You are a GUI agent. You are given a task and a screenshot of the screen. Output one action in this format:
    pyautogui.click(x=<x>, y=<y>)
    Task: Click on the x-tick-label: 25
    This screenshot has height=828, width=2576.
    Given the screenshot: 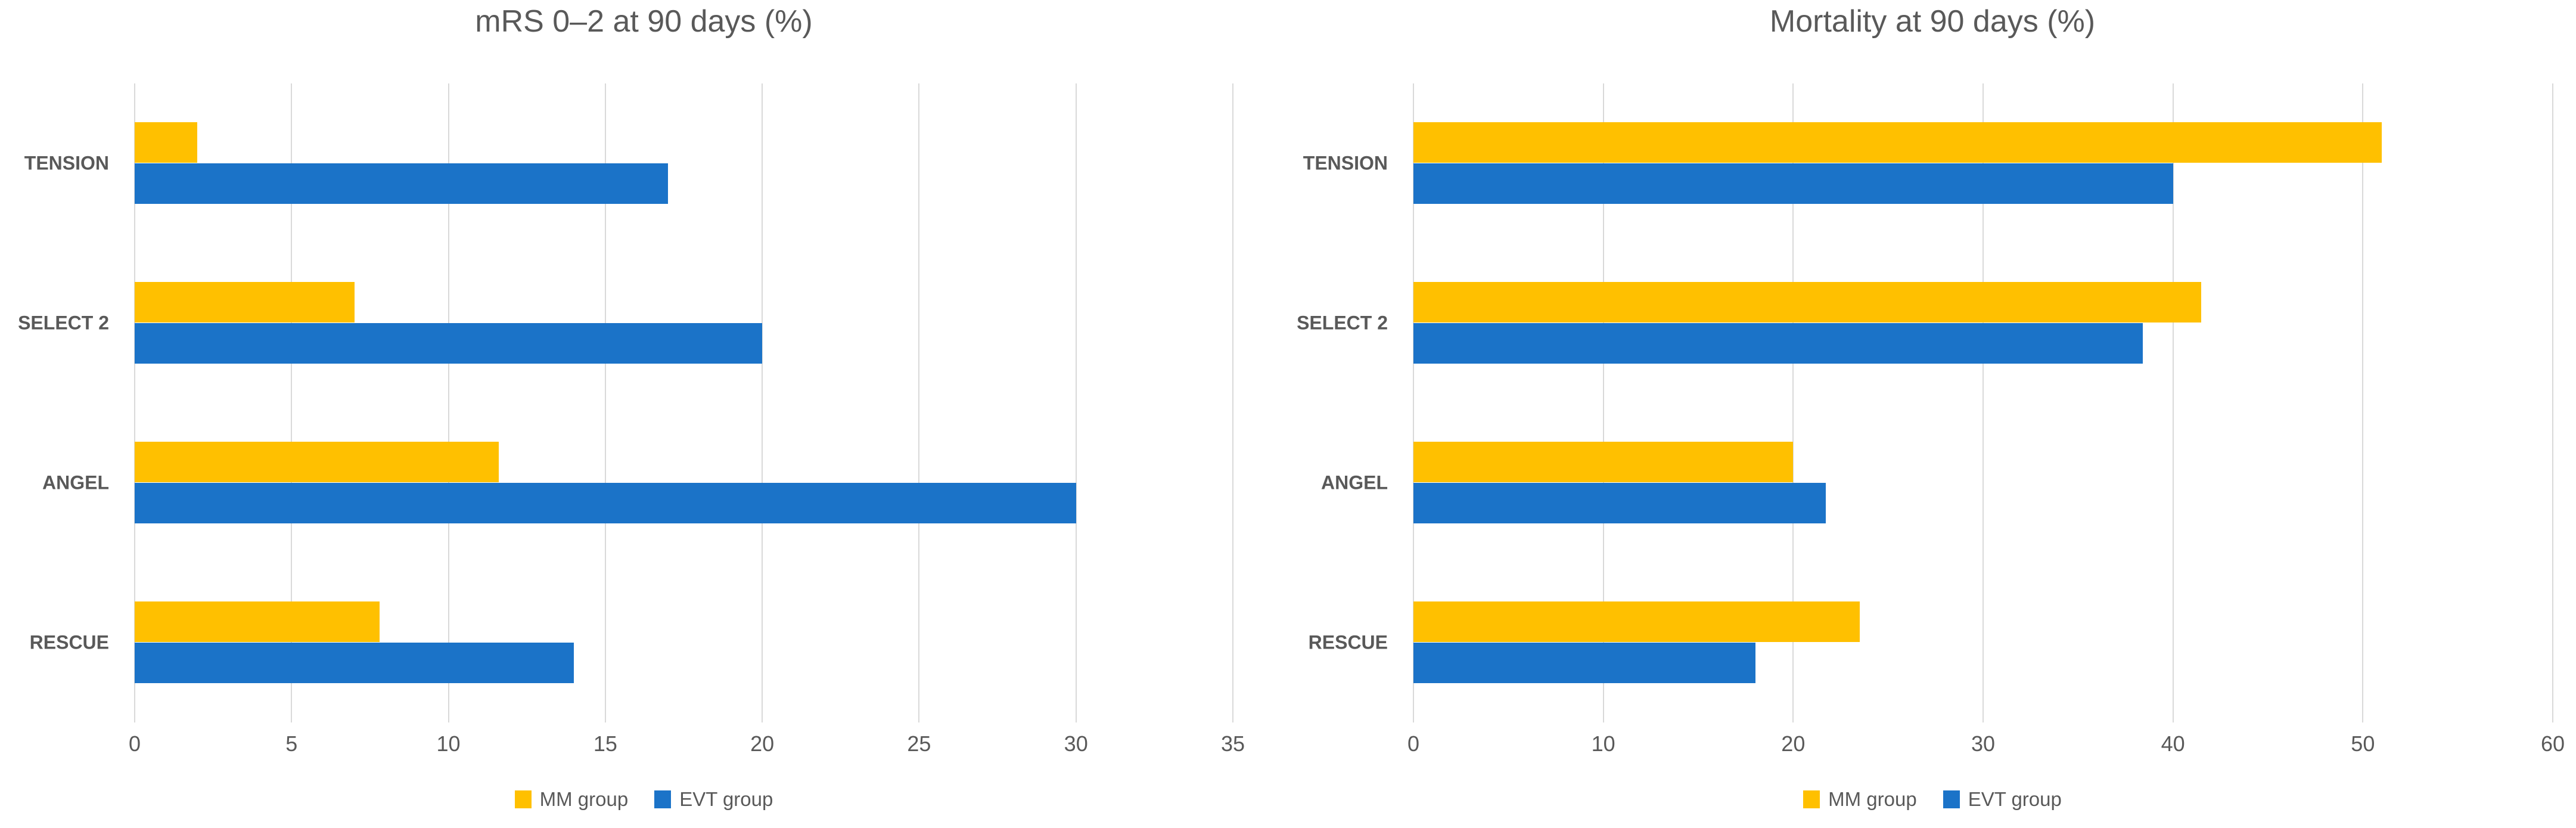 What is the action you would take?
    pyautogui.click(x=919, y=743)
    